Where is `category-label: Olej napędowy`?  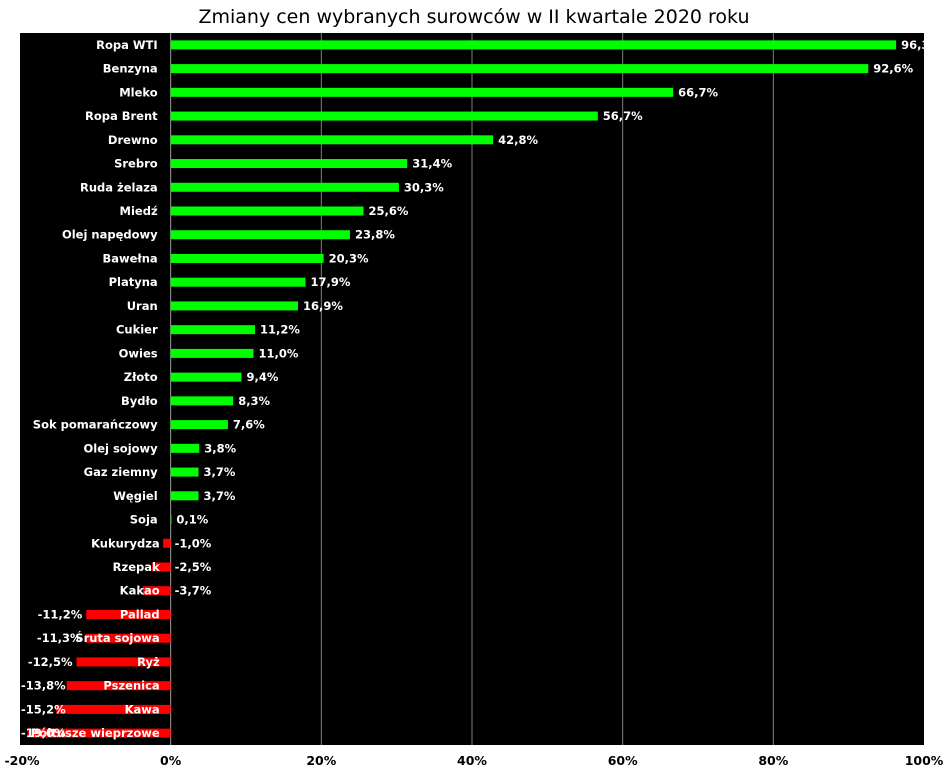
category-label: Olej napędowy is located at coordinates (110, 235).